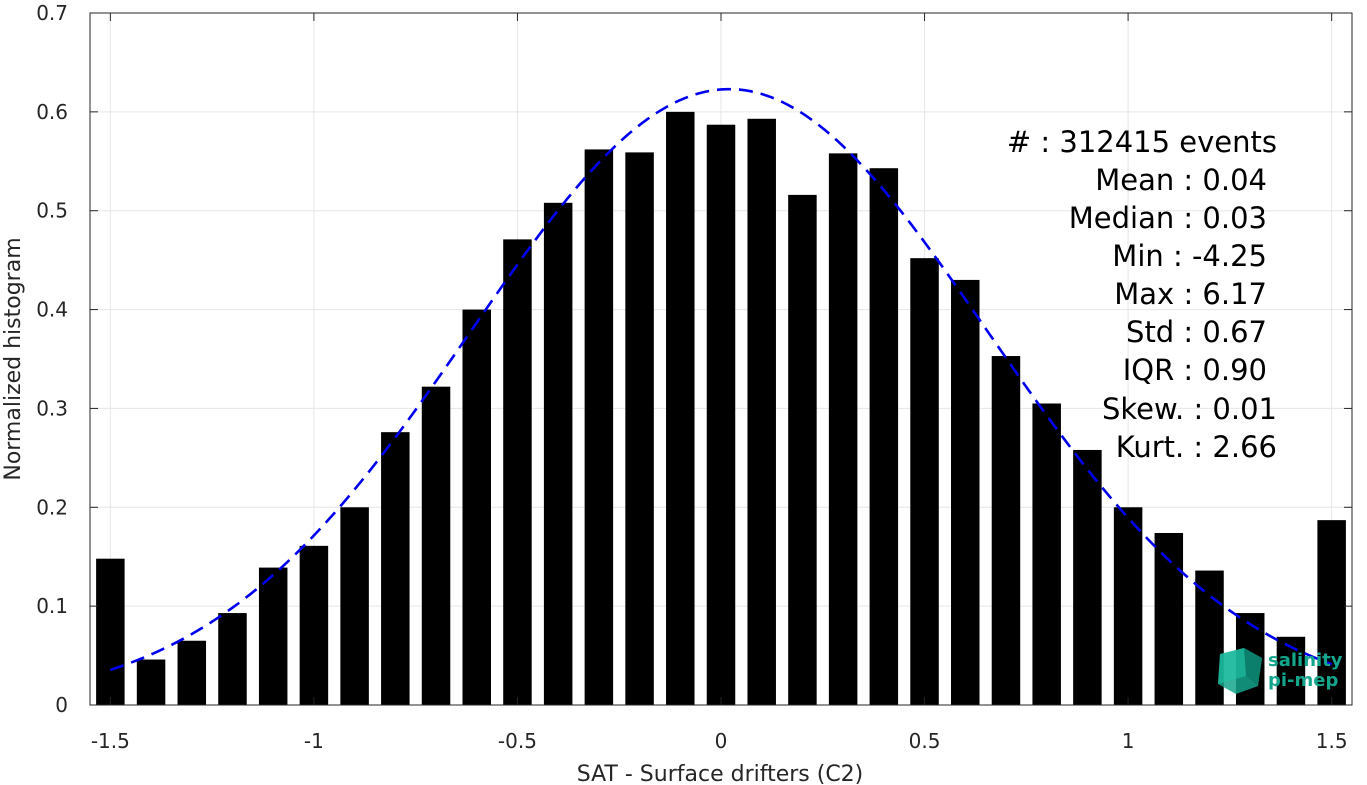 The height and width of the screenshot is (785, 1367). What do you see at coordinates (13, 358) in the screenshot?
I see `y-axis-label: Normalized histogram` at bounding box center [13, 358].